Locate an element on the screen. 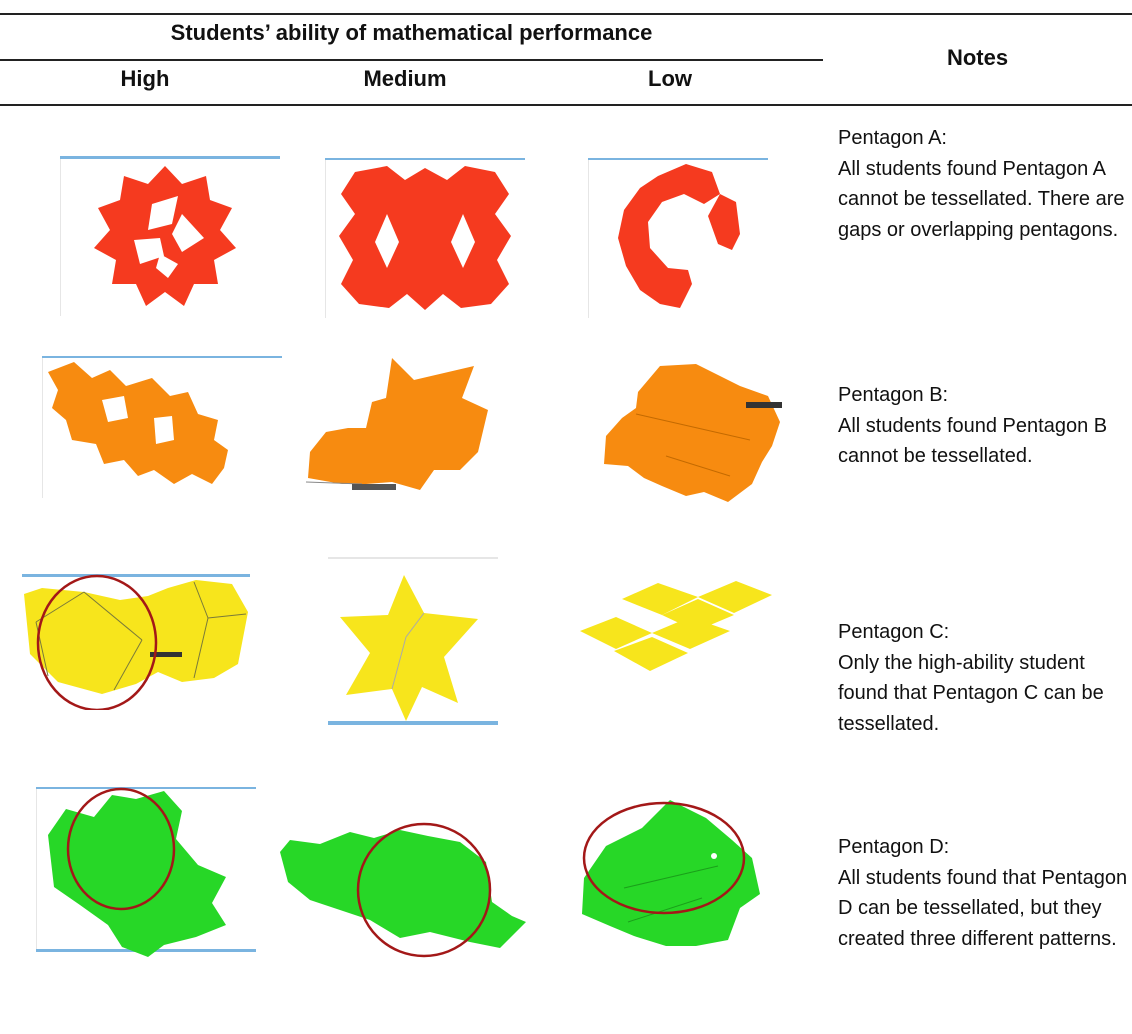 This screenshot has height=1034, width=1132. pentagon-d-note-title: Pentagon D: is located at coordinates (894, 847).